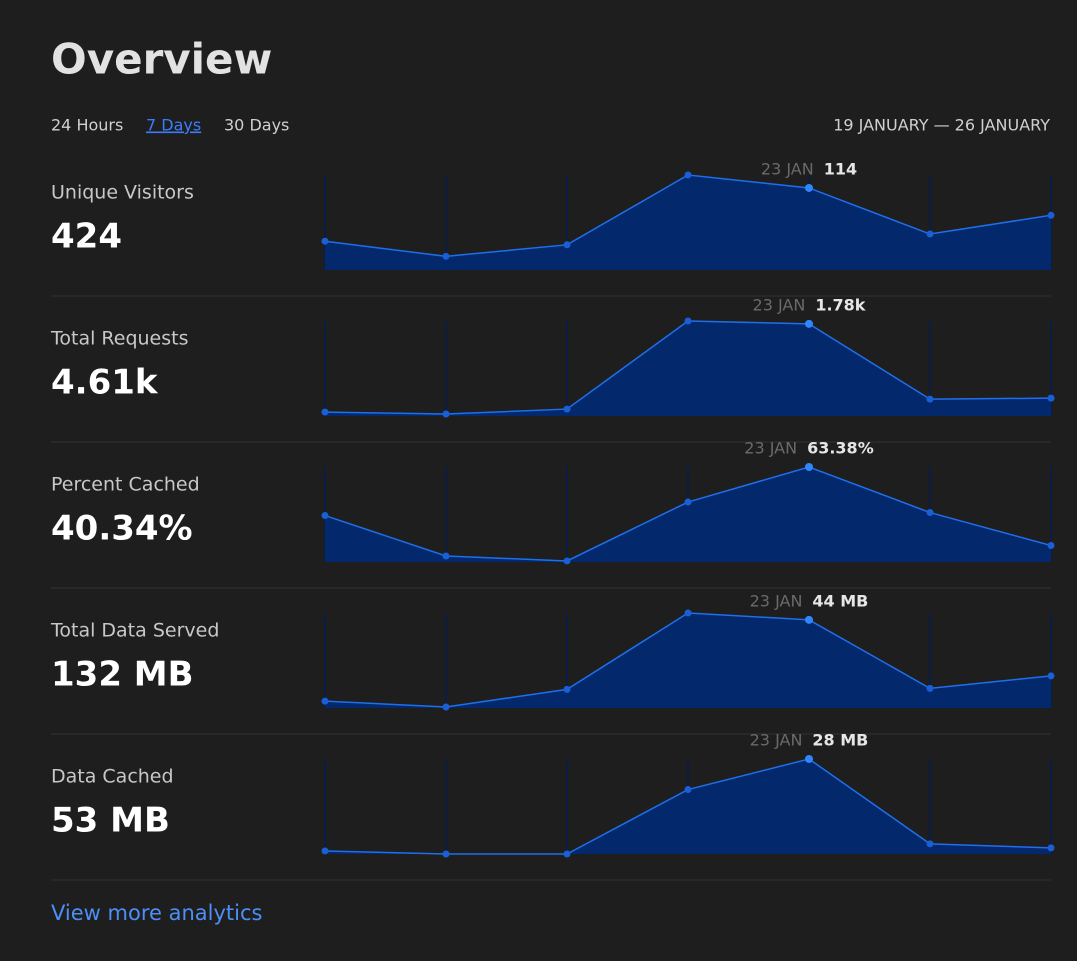  I want to click on metric-total: 4.61k, so click(105, 383).